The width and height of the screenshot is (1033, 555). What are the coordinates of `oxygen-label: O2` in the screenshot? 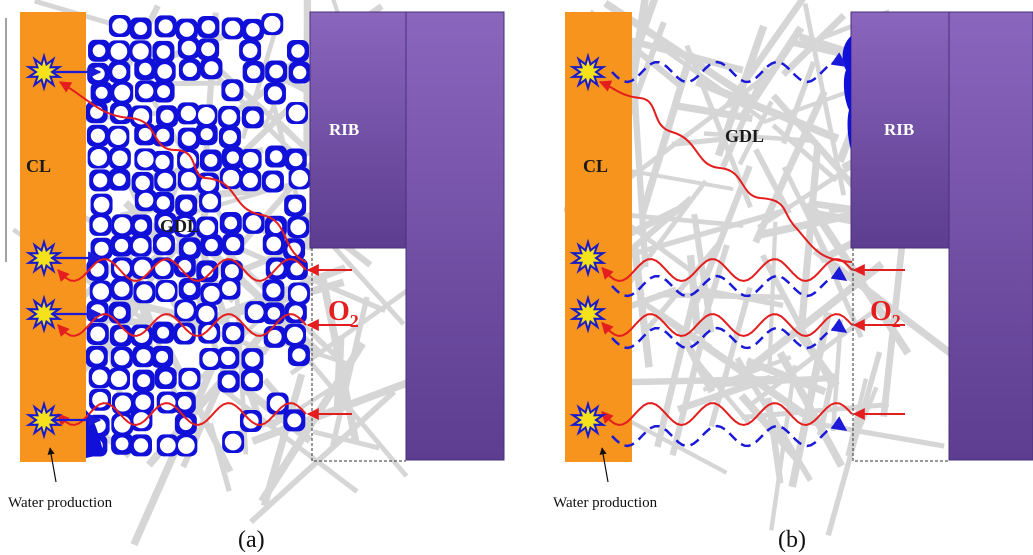 It's located at (343, 313).